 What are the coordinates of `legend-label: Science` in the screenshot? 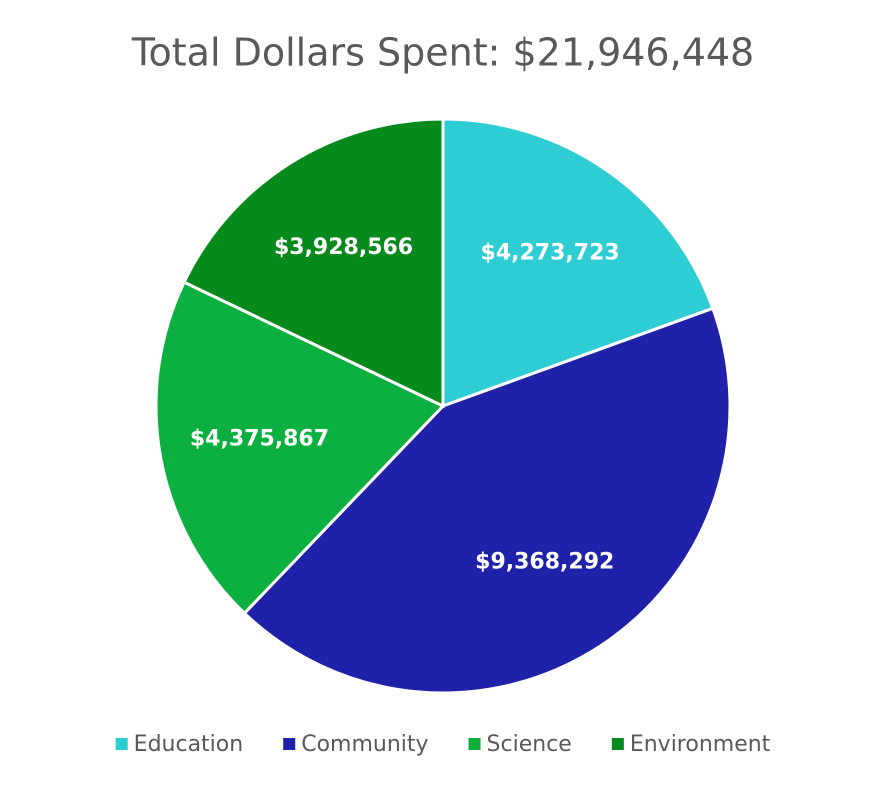 It's located at (529, 744).